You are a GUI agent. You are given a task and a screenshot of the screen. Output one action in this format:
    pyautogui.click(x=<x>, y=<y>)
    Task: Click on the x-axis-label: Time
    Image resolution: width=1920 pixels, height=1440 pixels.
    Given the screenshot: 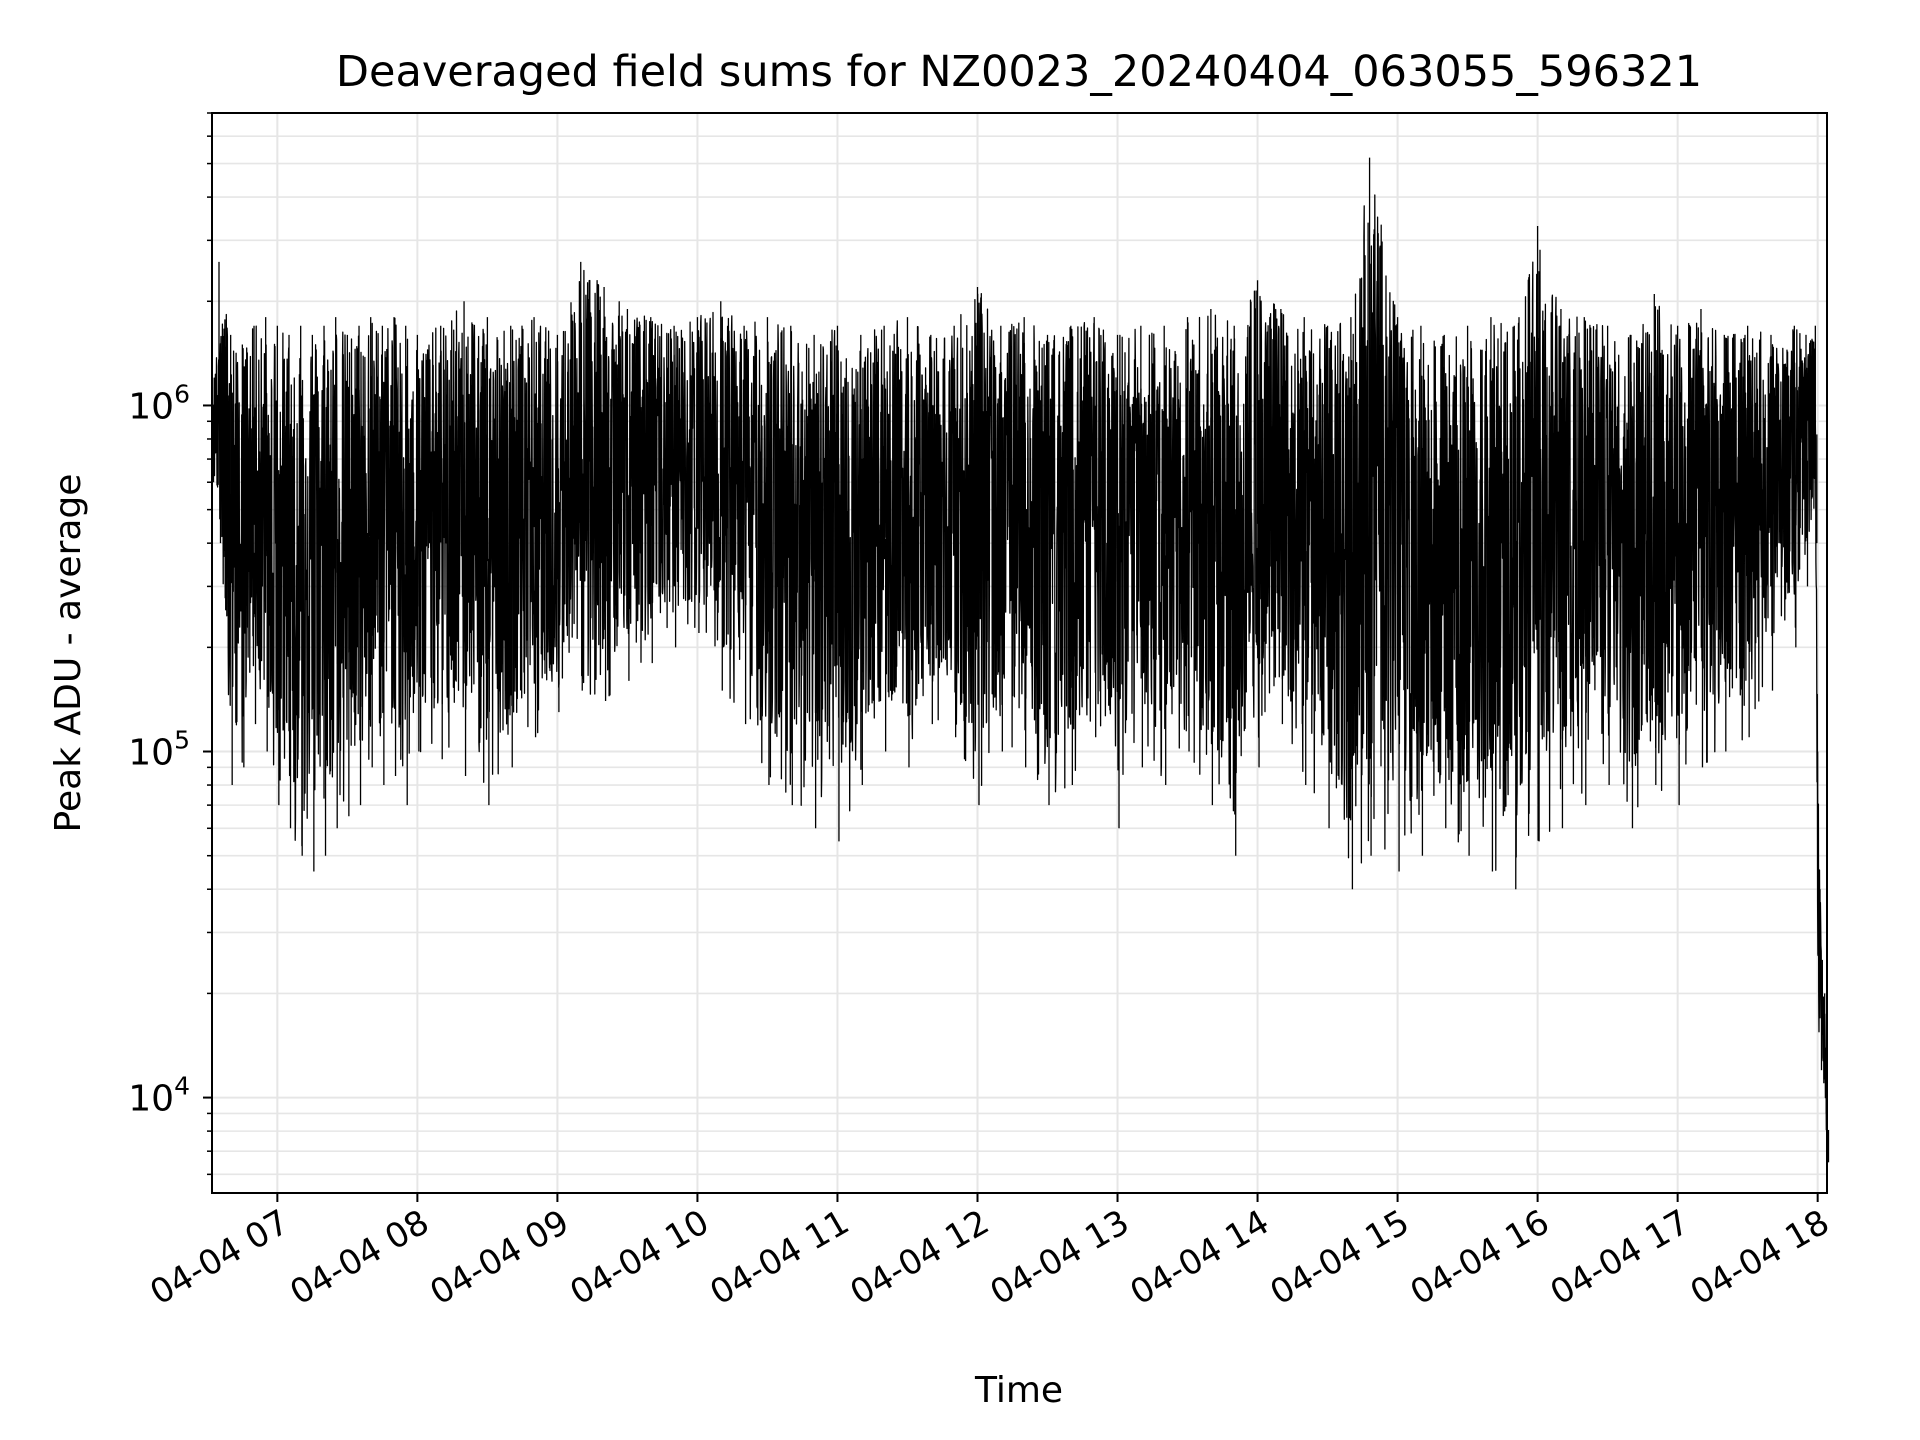 What is the action you would take?
    pyautogui.click(x=1018, y=1390)
    